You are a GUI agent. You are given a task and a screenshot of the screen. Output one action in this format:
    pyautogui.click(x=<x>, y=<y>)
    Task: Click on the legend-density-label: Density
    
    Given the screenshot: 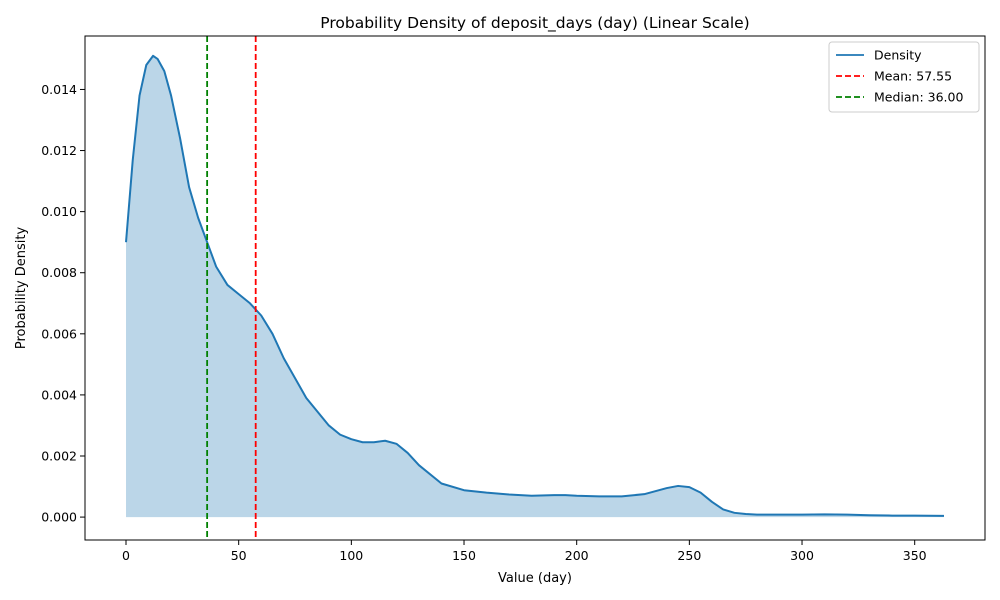 What is the action you would take?
    pyautogui.click(x=898, y=55)
    